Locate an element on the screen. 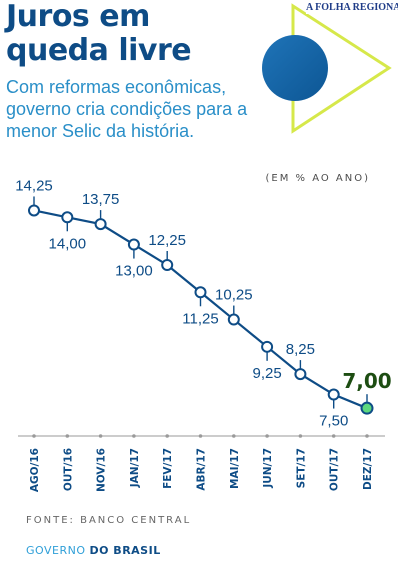 The image size is (400, 566). brand-part-2: DO BRASIL is located at coordinates (125, 550).